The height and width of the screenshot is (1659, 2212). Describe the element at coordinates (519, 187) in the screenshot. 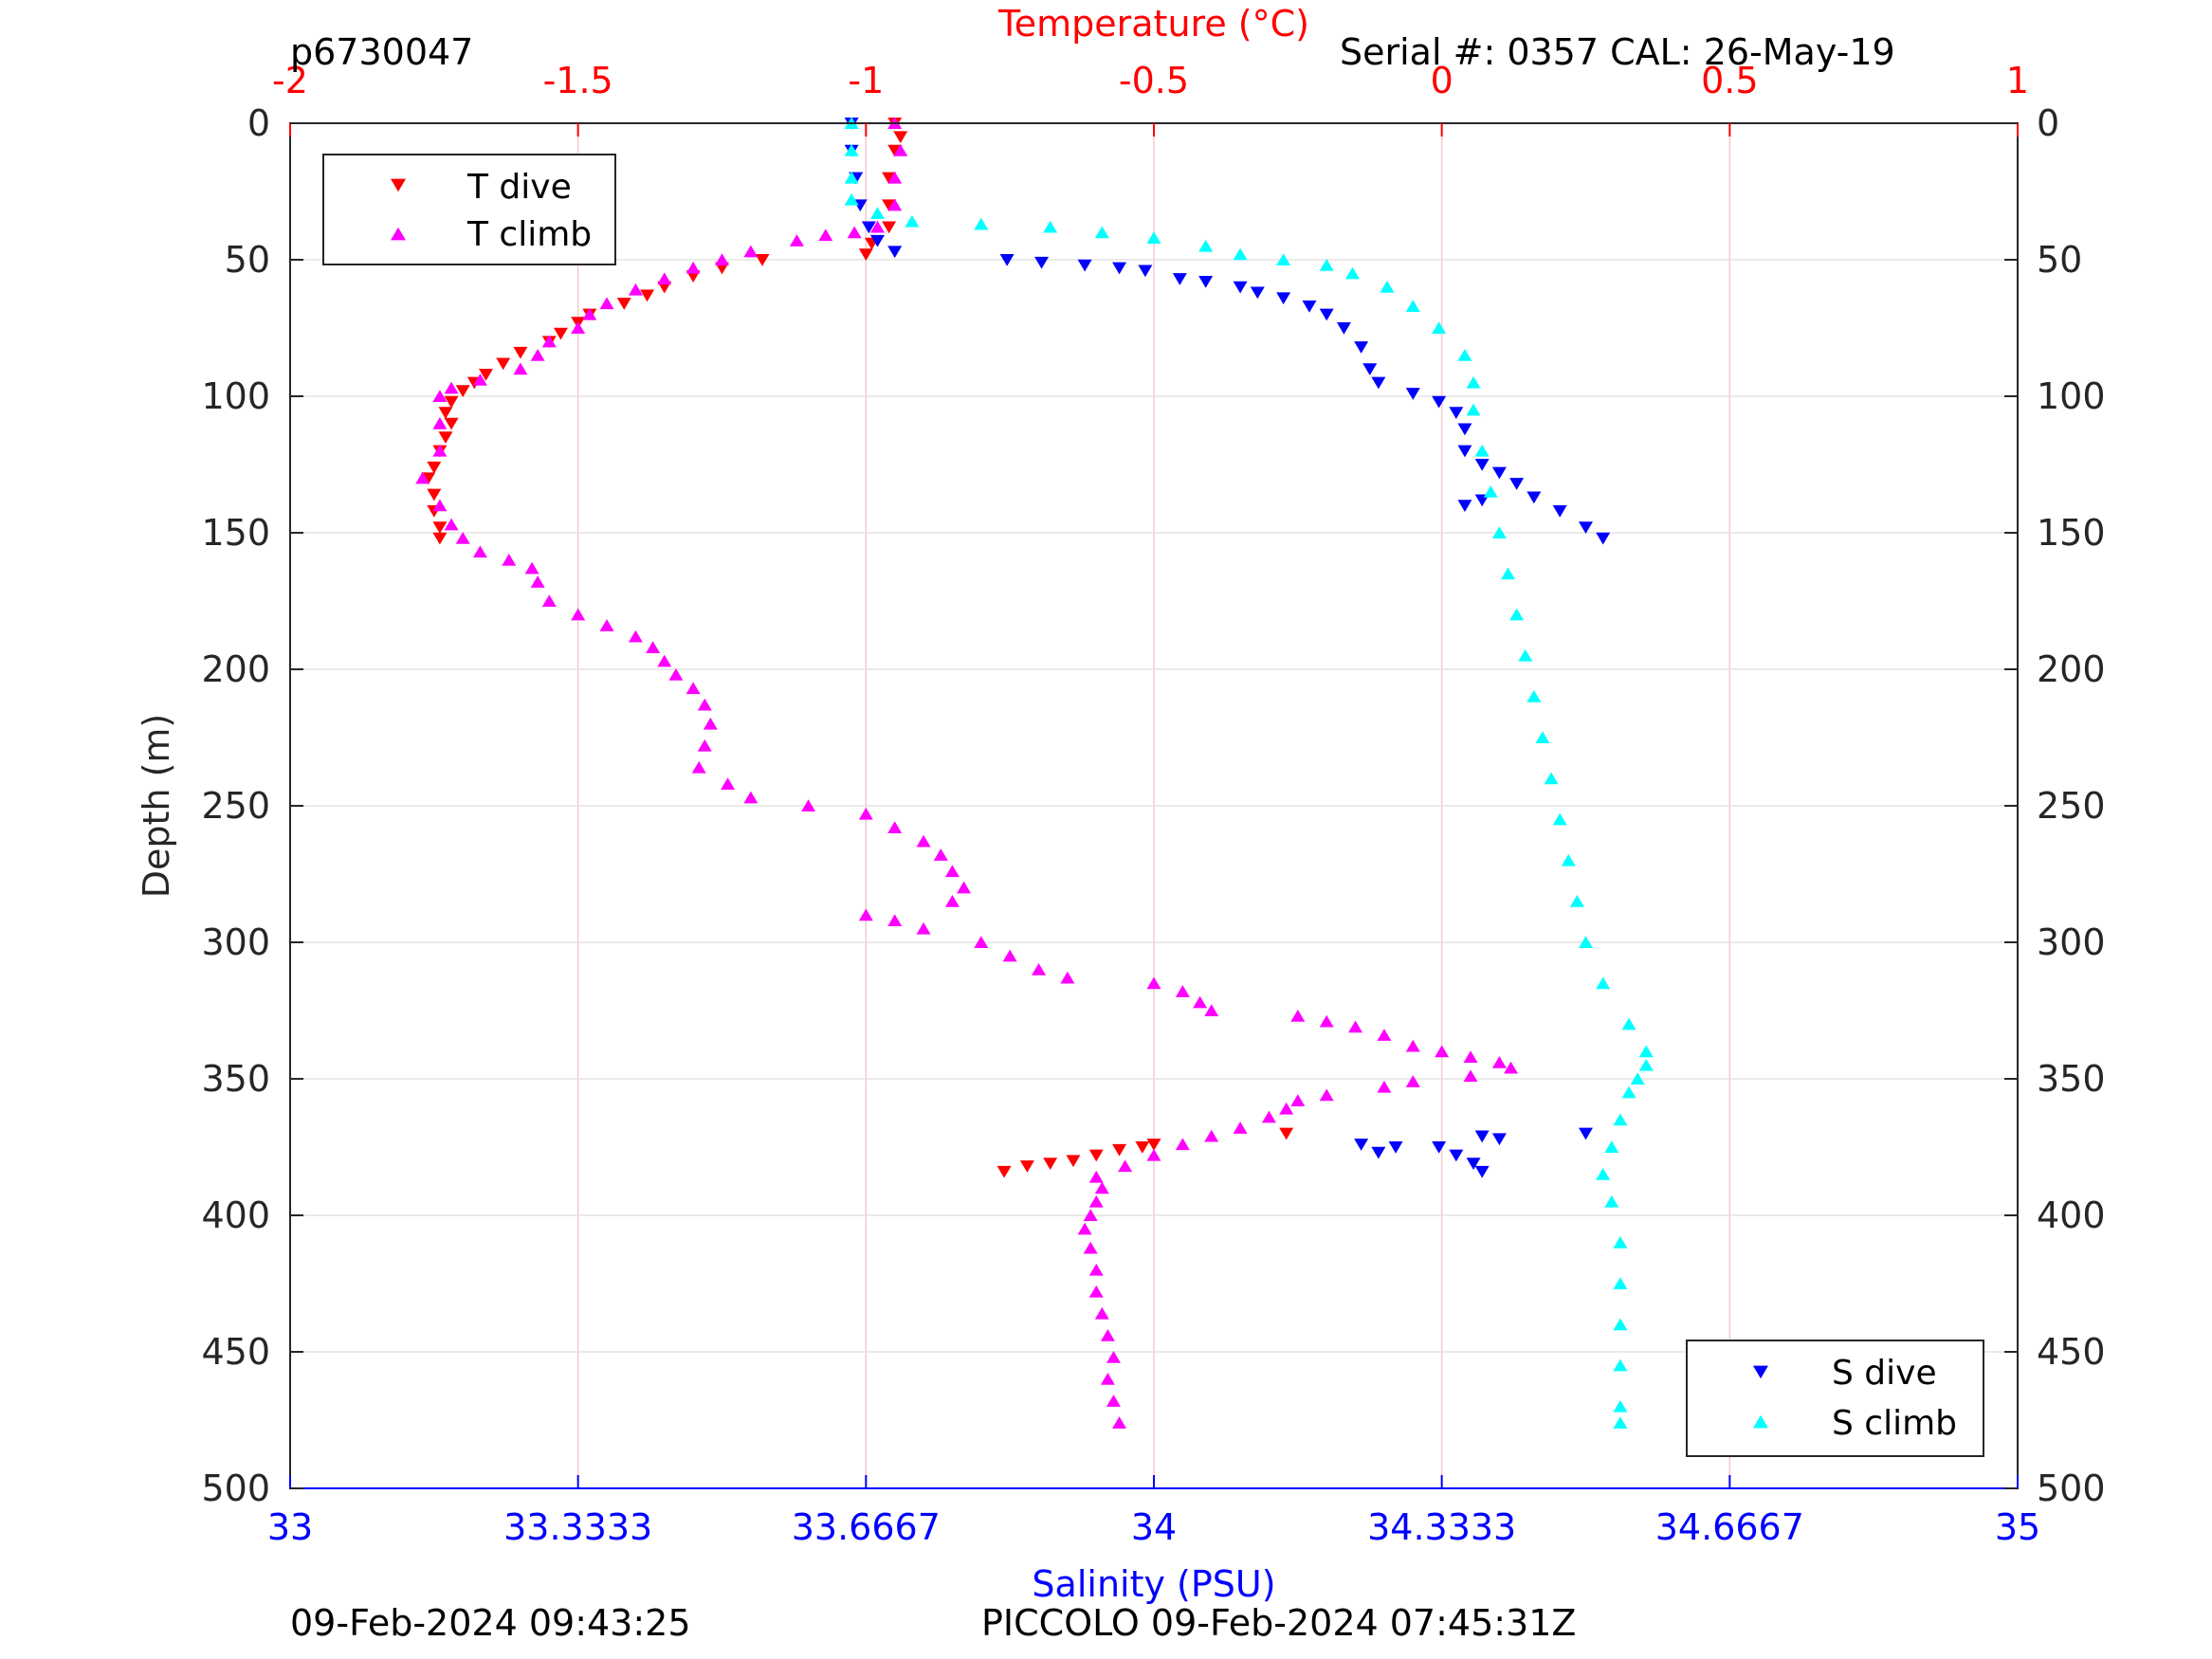

I see `legend-t-dive-label: T dive` at that location.